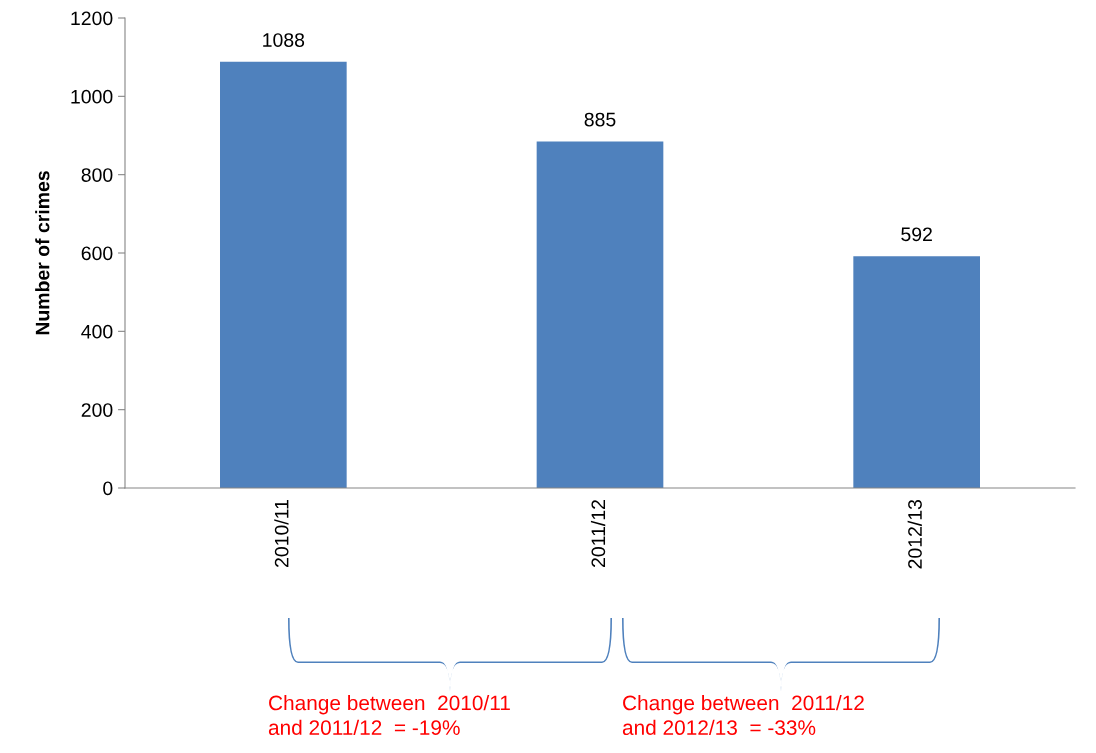  I want to click on x-tick-label: 2011/12, so click(598, 533).